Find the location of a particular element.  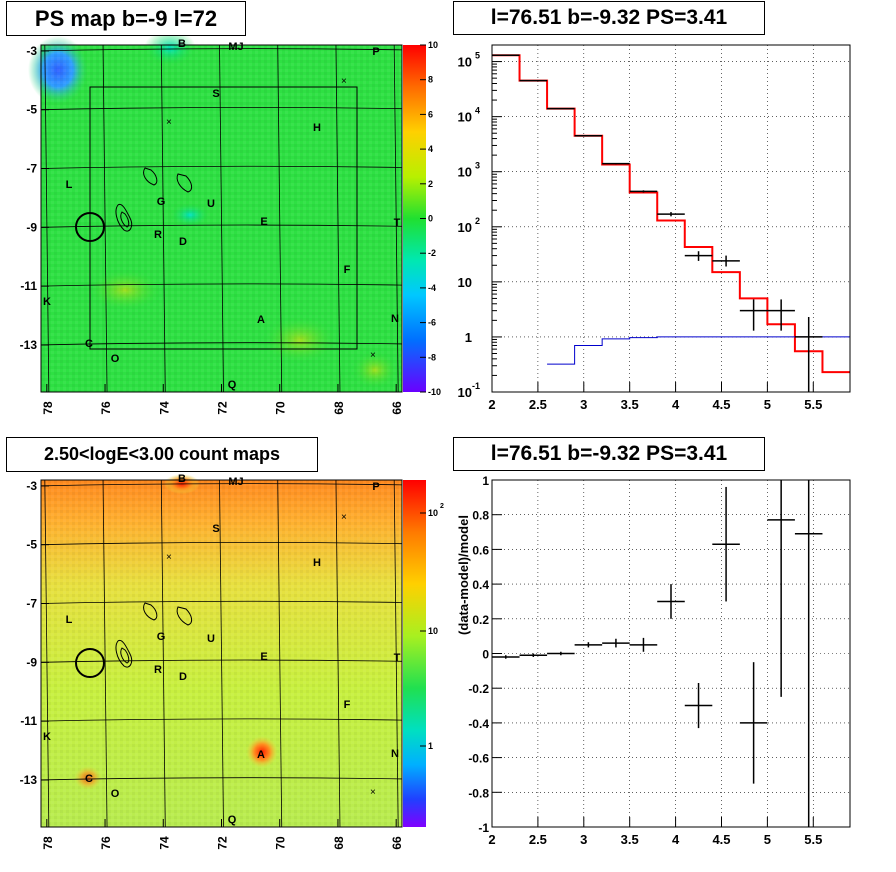

residual-series is located at coordinates (657, 653).